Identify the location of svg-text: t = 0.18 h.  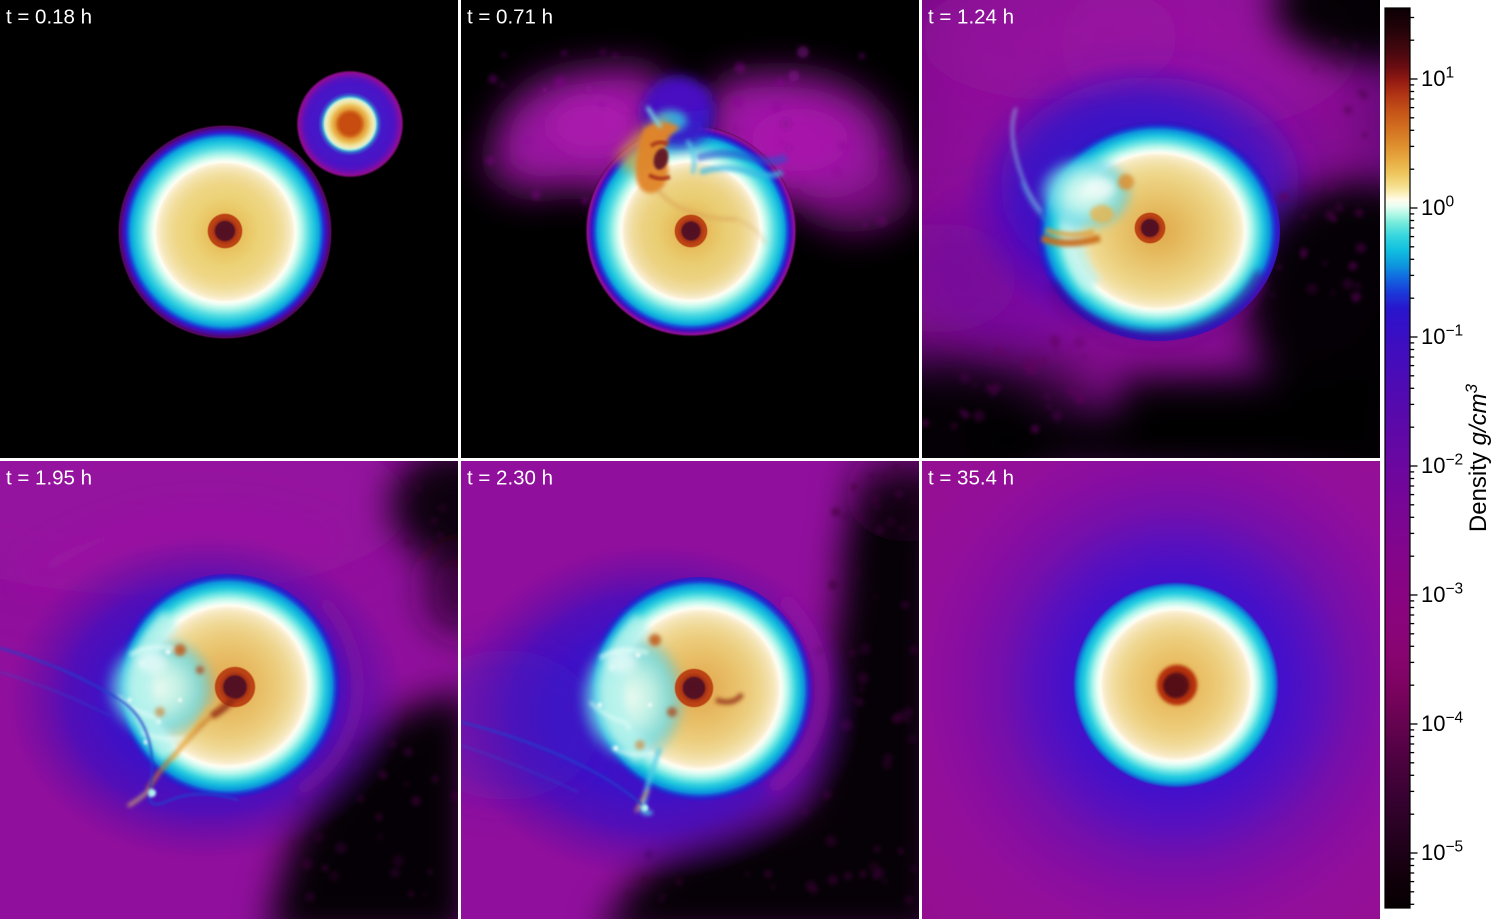
(49, 17).